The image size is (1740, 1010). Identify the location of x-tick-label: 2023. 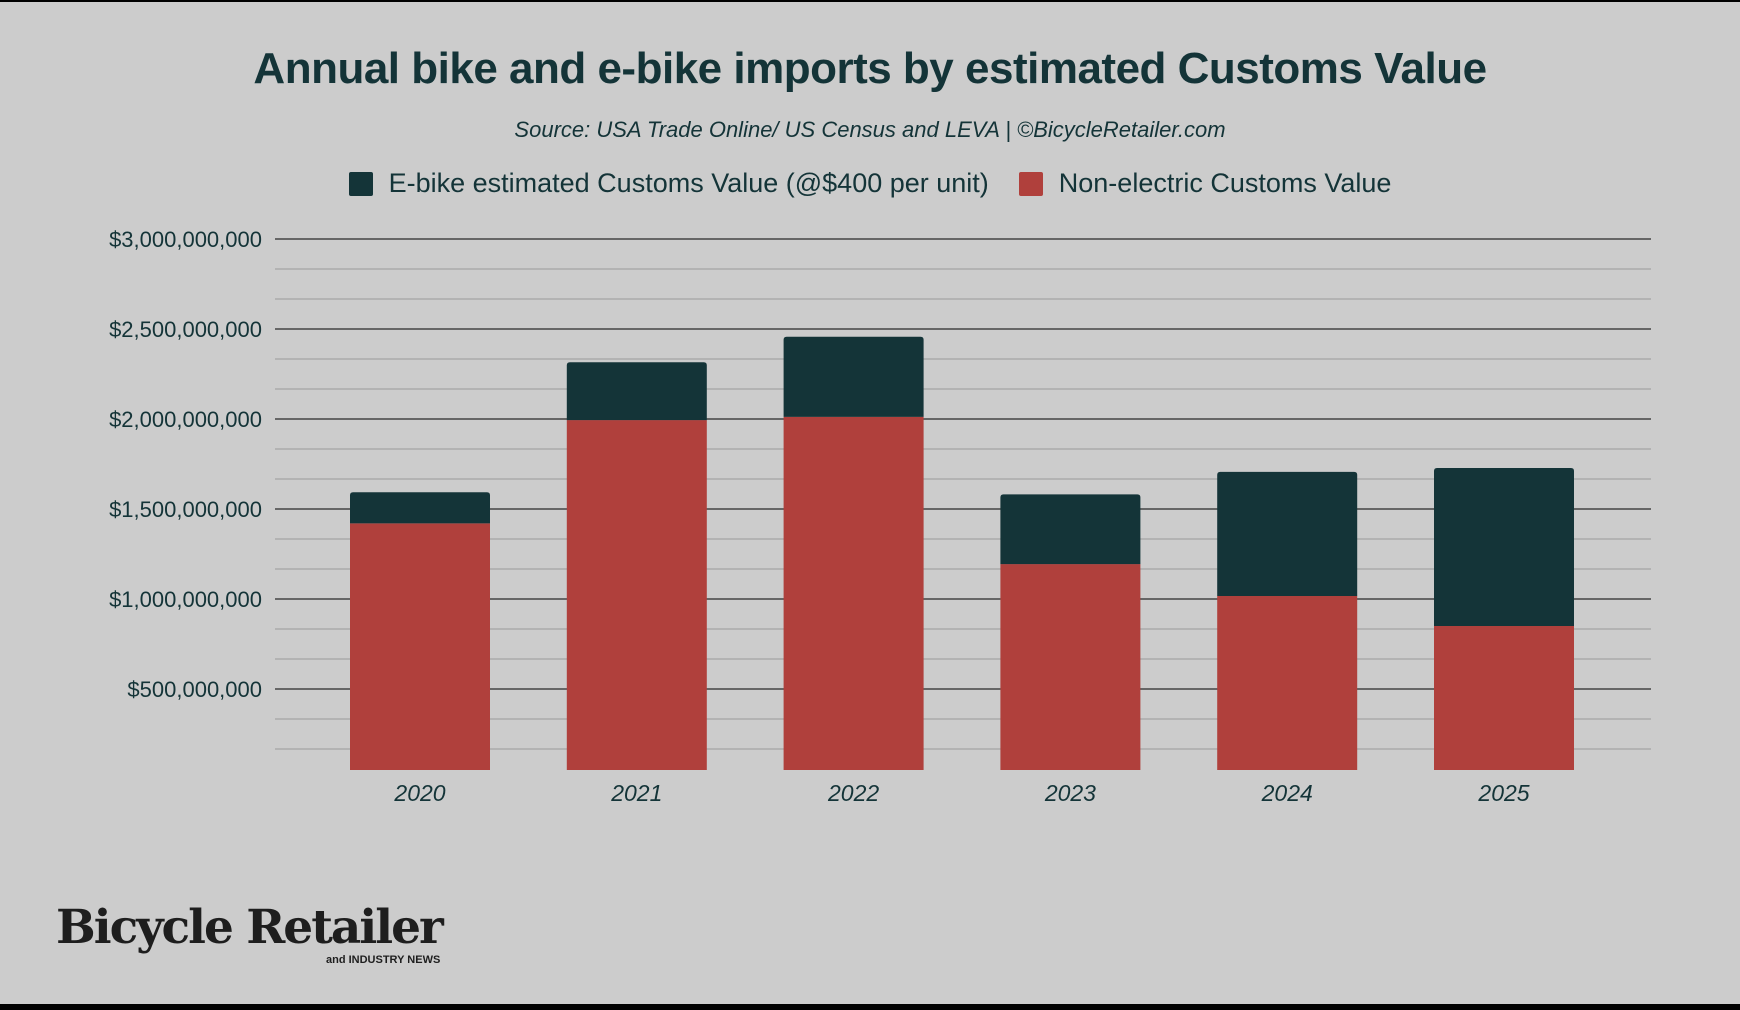
(1070, 793).